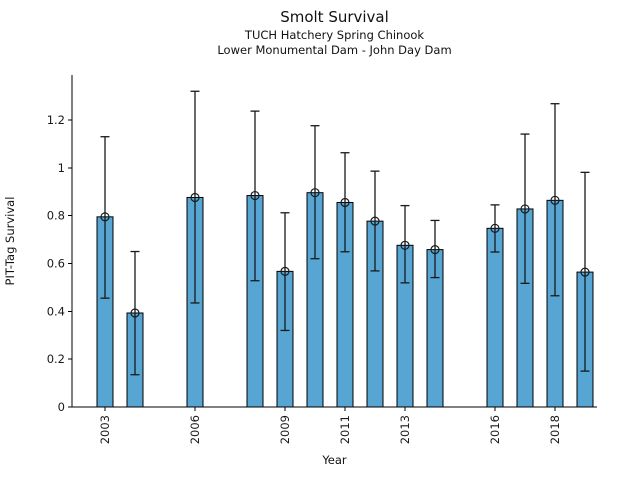  Describe the element at coordinates (56, 311) in the screenshot. I see `y-tick-label: 0.4` at that location.